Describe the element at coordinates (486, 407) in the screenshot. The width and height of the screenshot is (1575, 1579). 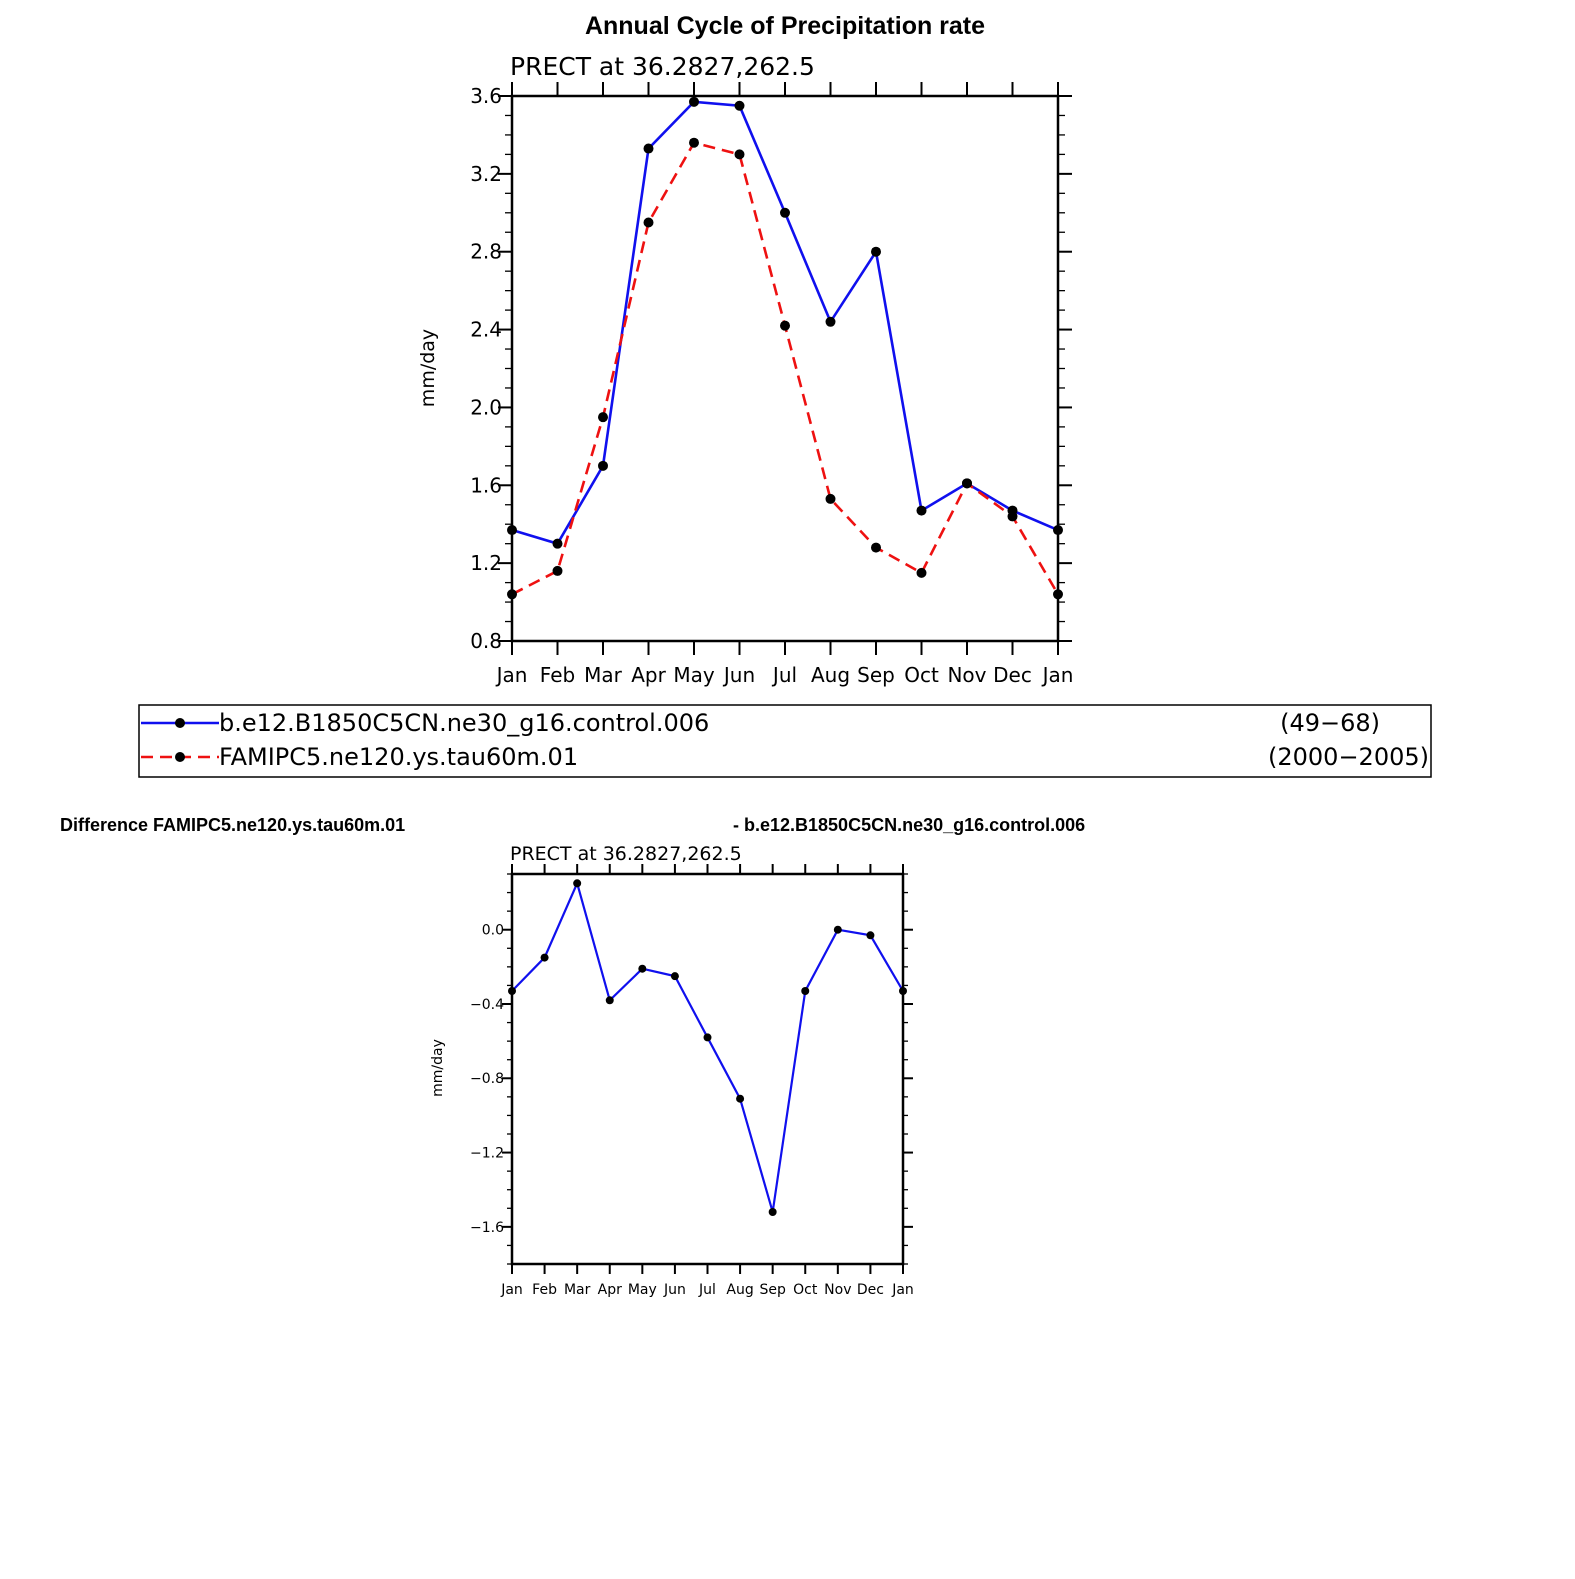
I see `y-tick-label: 2.0` at that location.